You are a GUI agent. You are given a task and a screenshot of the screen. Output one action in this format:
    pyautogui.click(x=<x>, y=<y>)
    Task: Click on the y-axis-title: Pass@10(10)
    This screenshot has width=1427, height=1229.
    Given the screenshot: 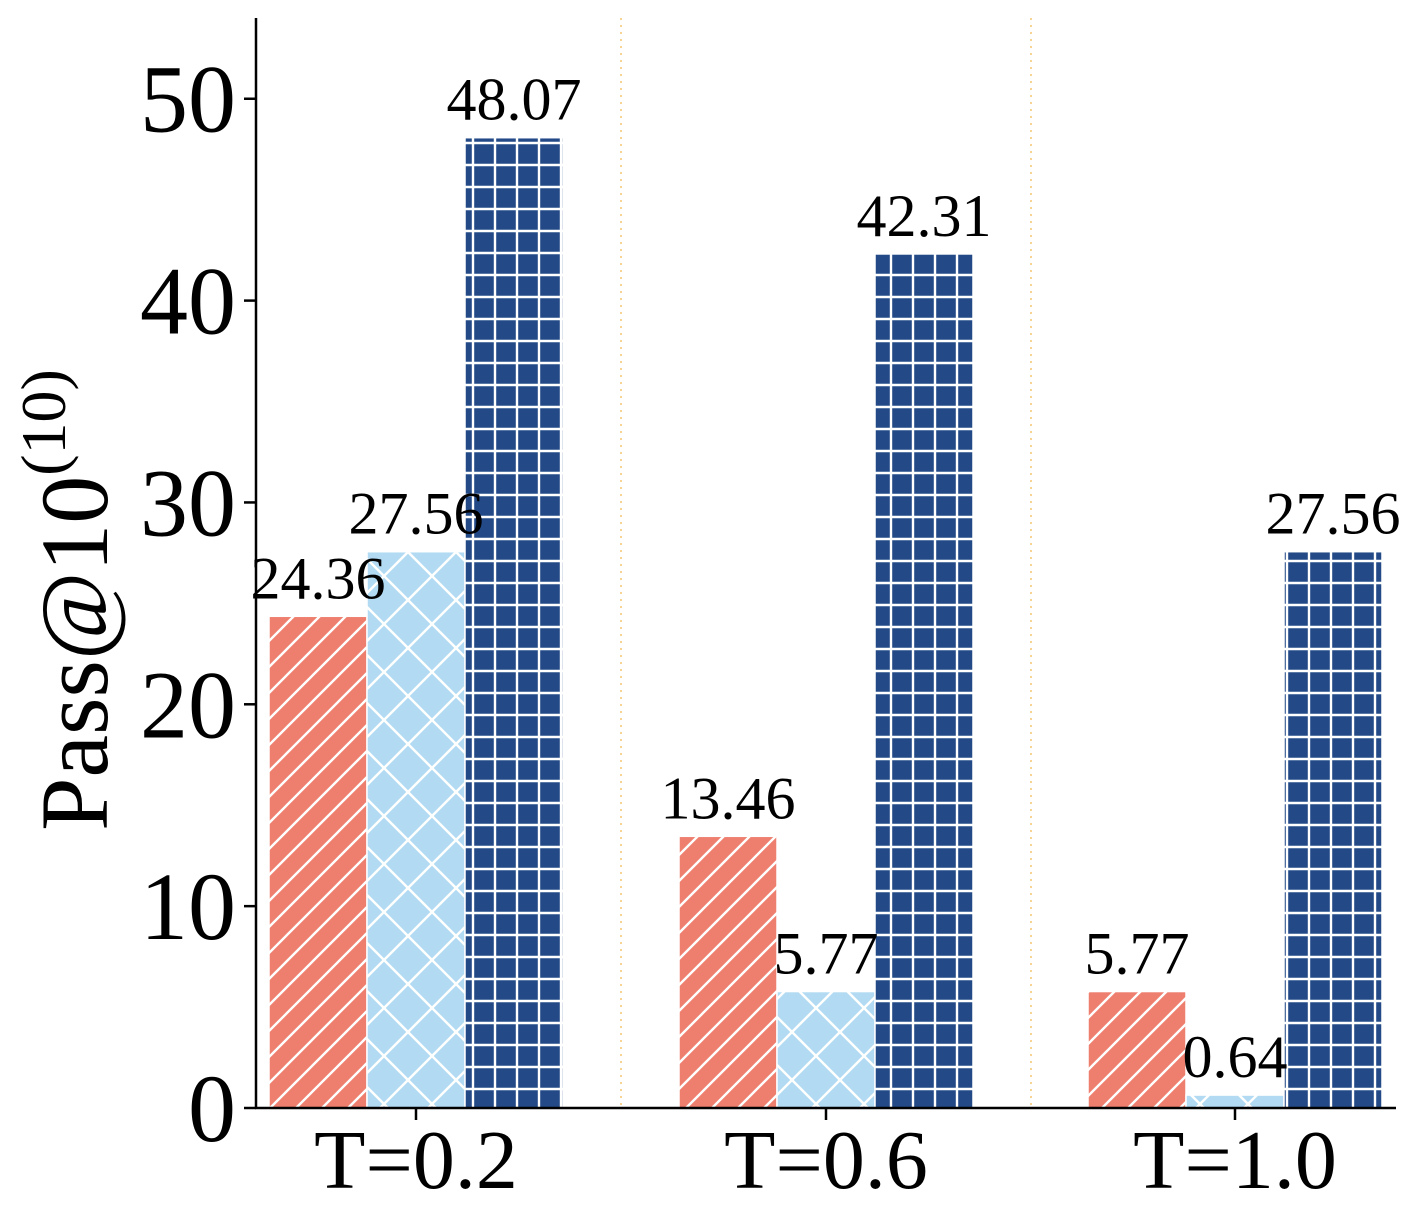 What is the action you would take?
    pyautogui.click(x=68, y=600)
    